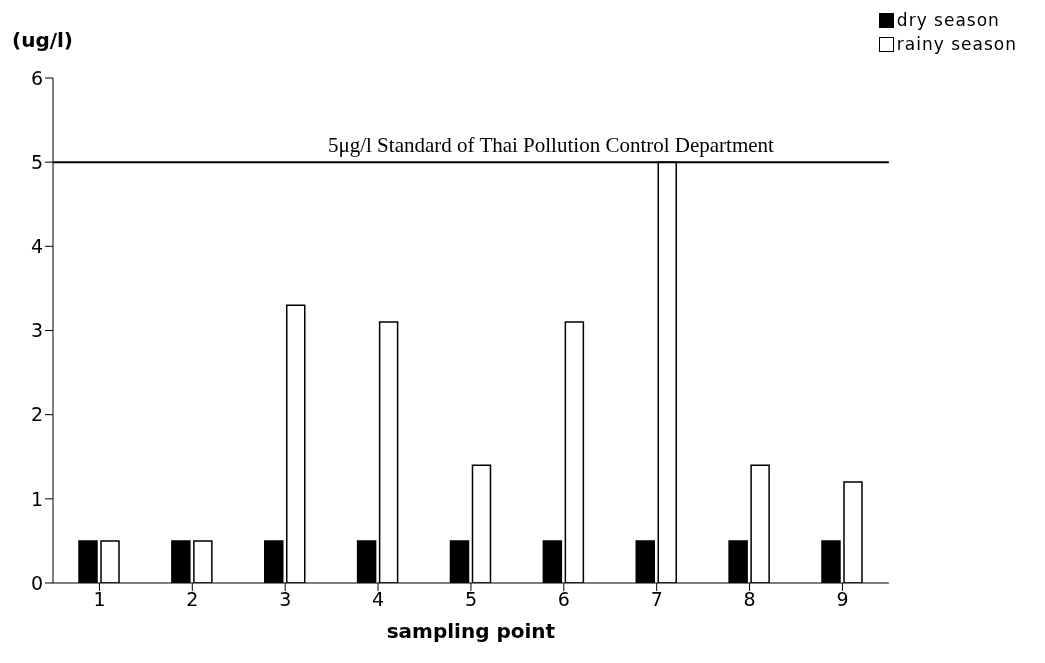 Image resolution: width=1045 pixels, height=663 pixels. What do you see at coordinates (36, 77) in the screenshot?
I see `y-tick-label: 6` at bounding box center [36, 77].